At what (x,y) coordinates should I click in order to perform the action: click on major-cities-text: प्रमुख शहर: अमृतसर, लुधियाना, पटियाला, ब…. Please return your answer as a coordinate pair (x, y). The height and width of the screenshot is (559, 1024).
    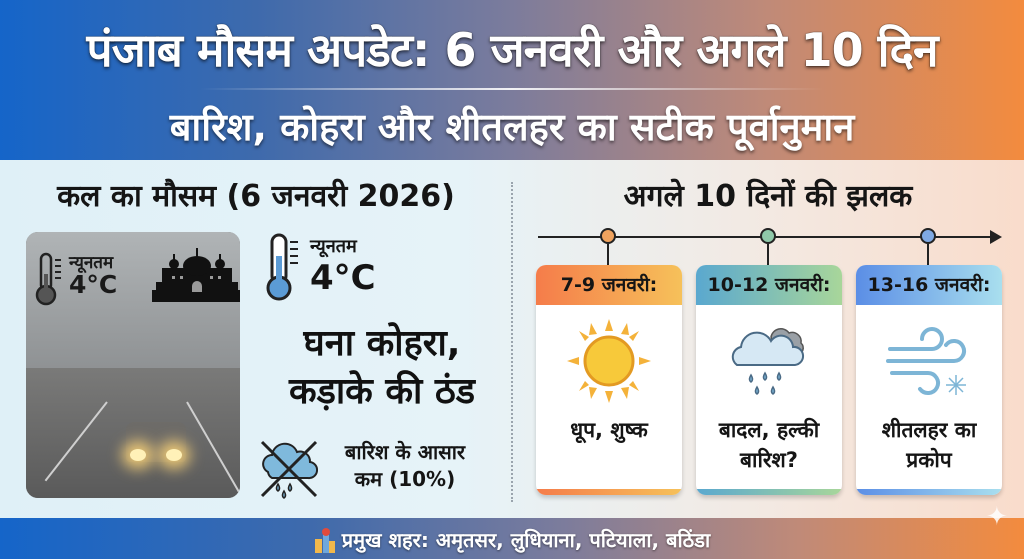
    Looking at the image, I should click on (526, 540).